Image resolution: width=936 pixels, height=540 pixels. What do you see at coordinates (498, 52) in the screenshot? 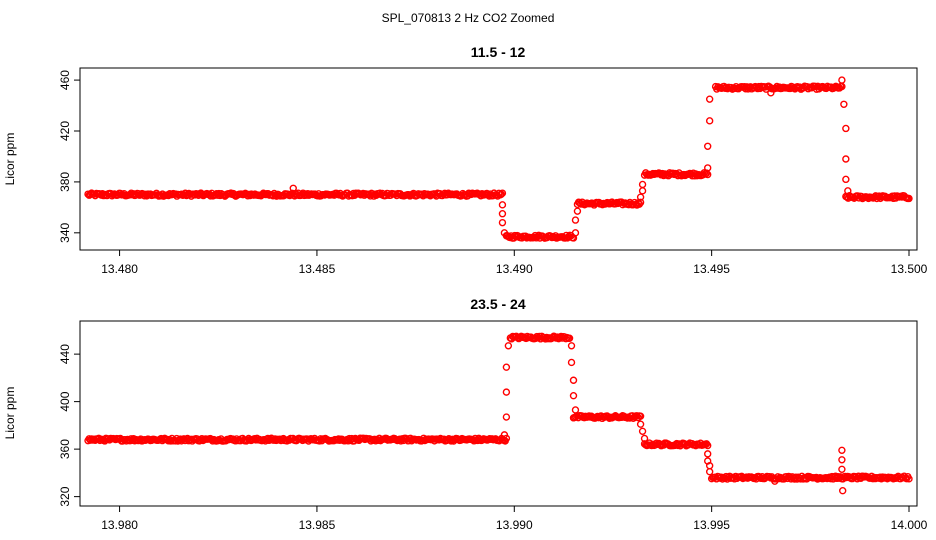
I see `panel-title: 11.5 - 12` at bounding box center [498, 52].